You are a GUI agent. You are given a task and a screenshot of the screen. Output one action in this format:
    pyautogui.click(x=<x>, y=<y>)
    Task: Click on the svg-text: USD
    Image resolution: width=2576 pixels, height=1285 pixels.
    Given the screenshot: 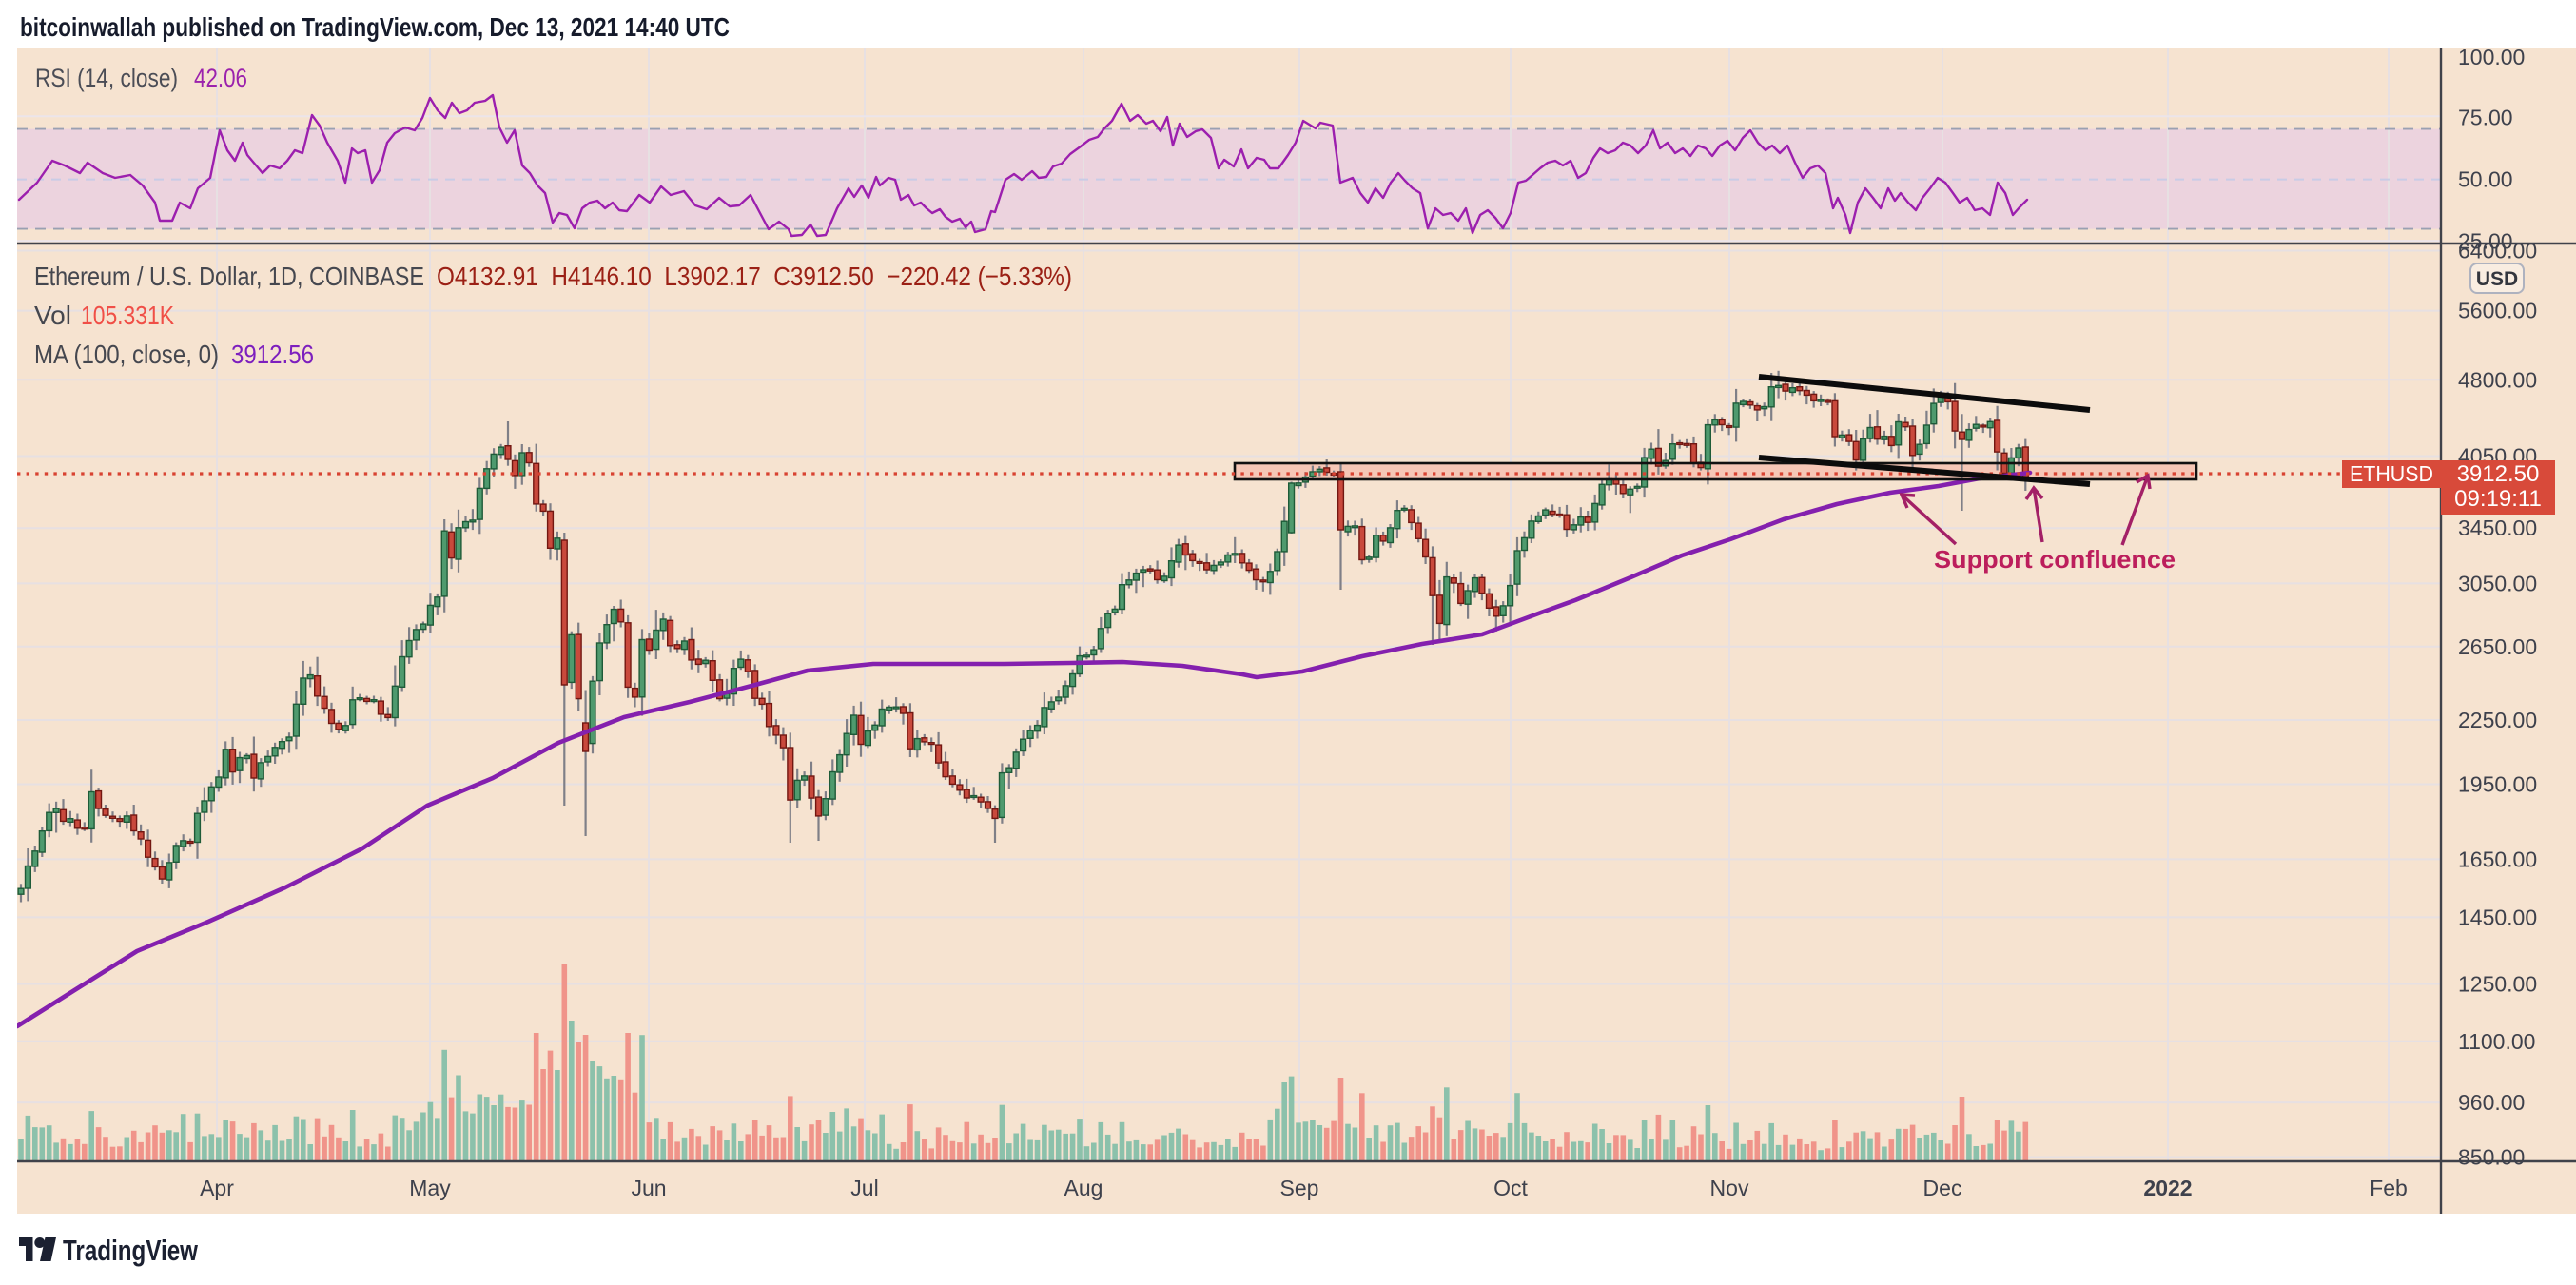 What is the action you would take?
    pyautogui.click(x=2497, y=279)
    